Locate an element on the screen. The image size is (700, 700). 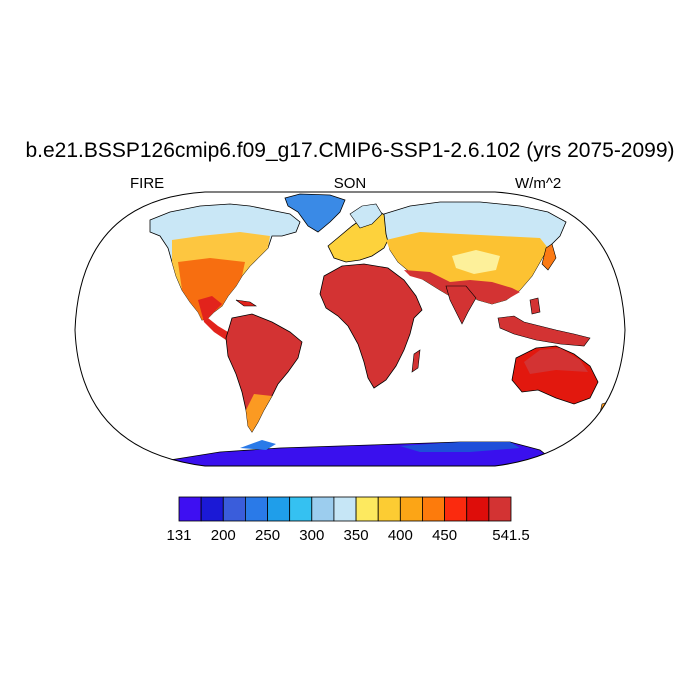
colorbar-tick-label: 350 is located at coordinates (356, 535).